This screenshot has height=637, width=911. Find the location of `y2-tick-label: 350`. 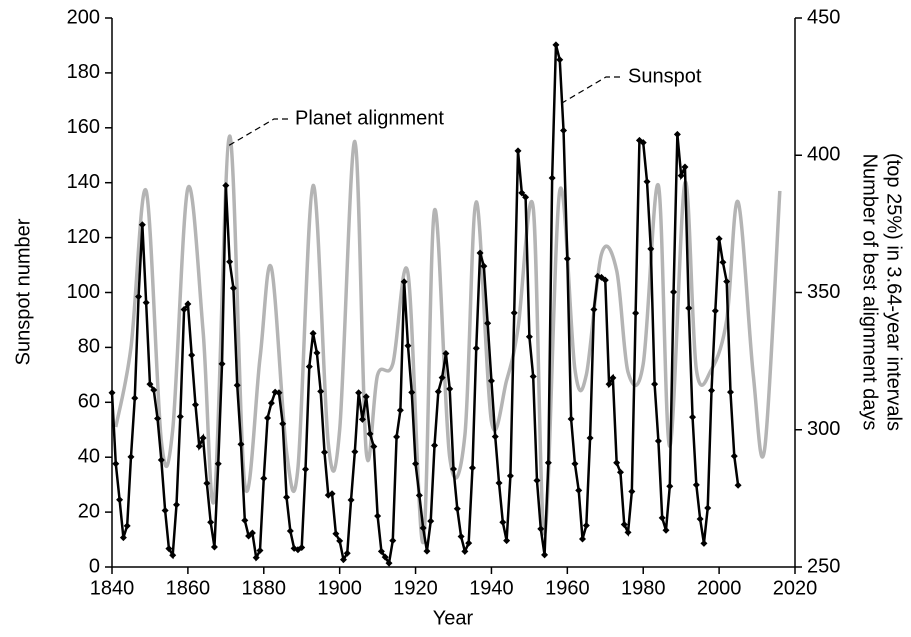

y2-tick-label: 350 is located at coordinates (823, 292).